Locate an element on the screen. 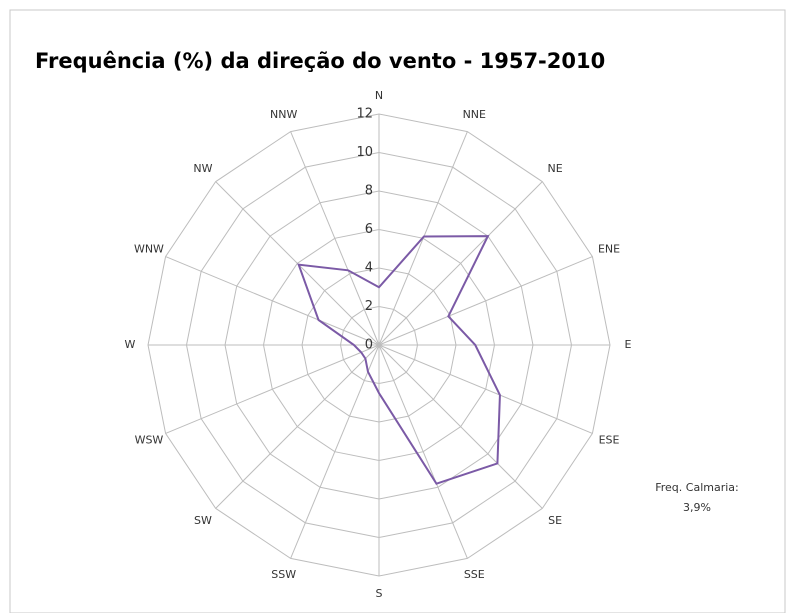  series-line is located at coordinates (399, 360).